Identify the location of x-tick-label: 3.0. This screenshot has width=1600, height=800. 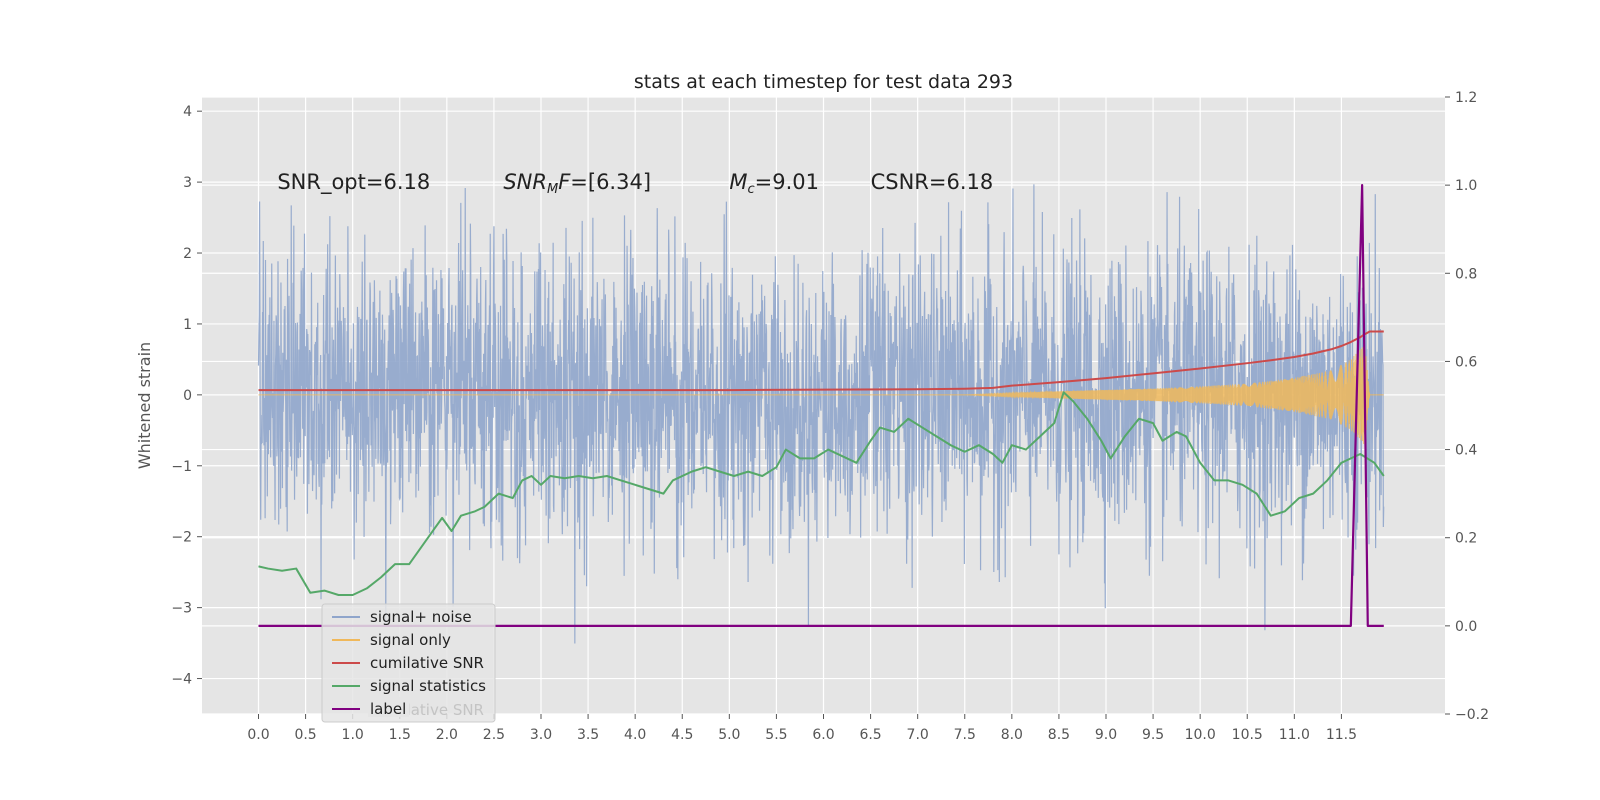
(541, 735).